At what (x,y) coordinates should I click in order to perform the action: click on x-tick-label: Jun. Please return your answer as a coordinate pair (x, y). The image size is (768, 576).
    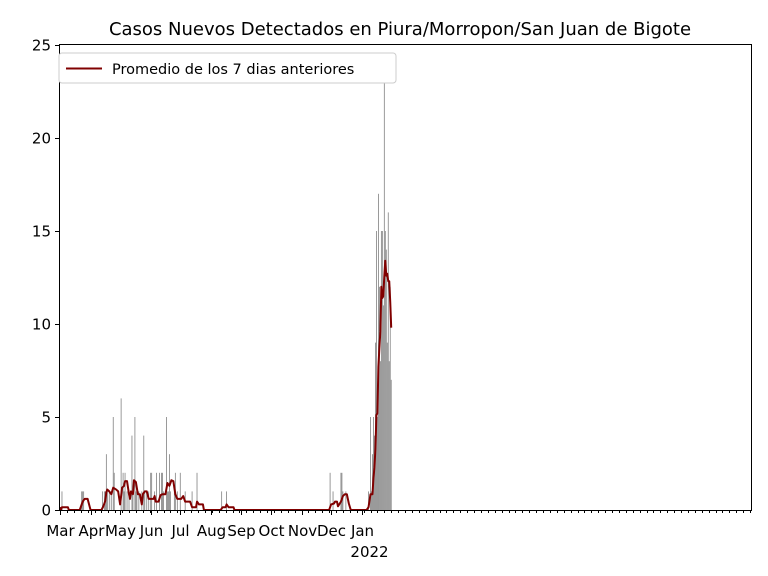
    Looking at the image, I should click on (151, 531).